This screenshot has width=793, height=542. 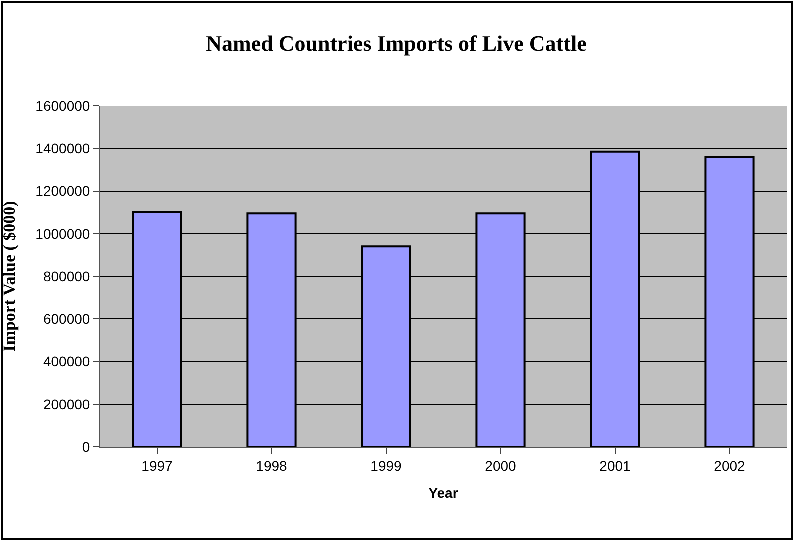 I want to click on y-tick-label: 800000, so click(x=66, y=276).